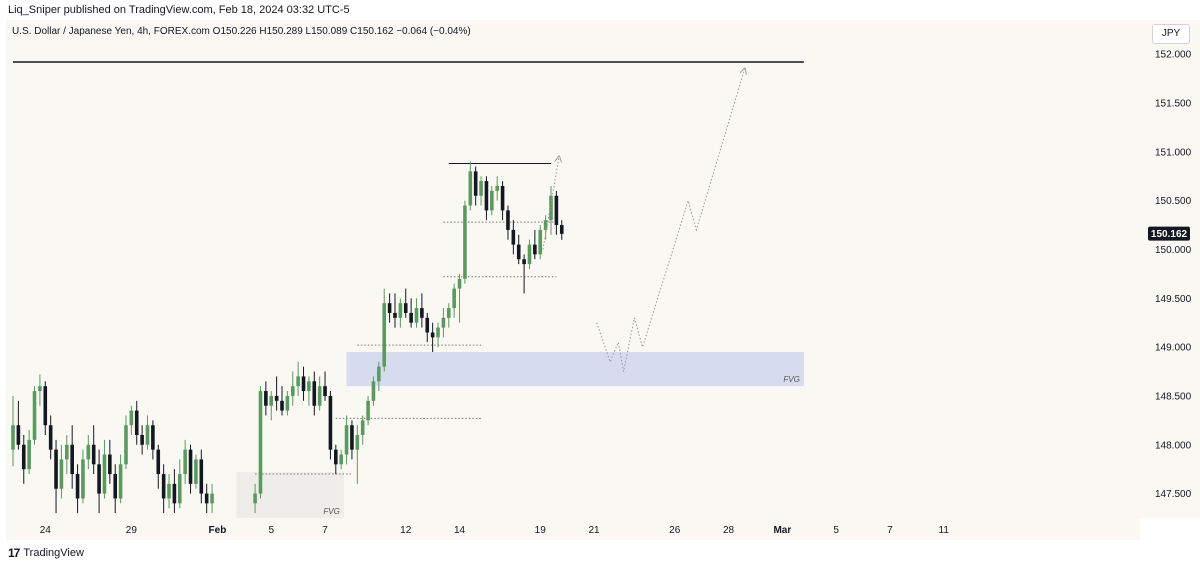  I want to click on price-axis, so click(1170, 269).